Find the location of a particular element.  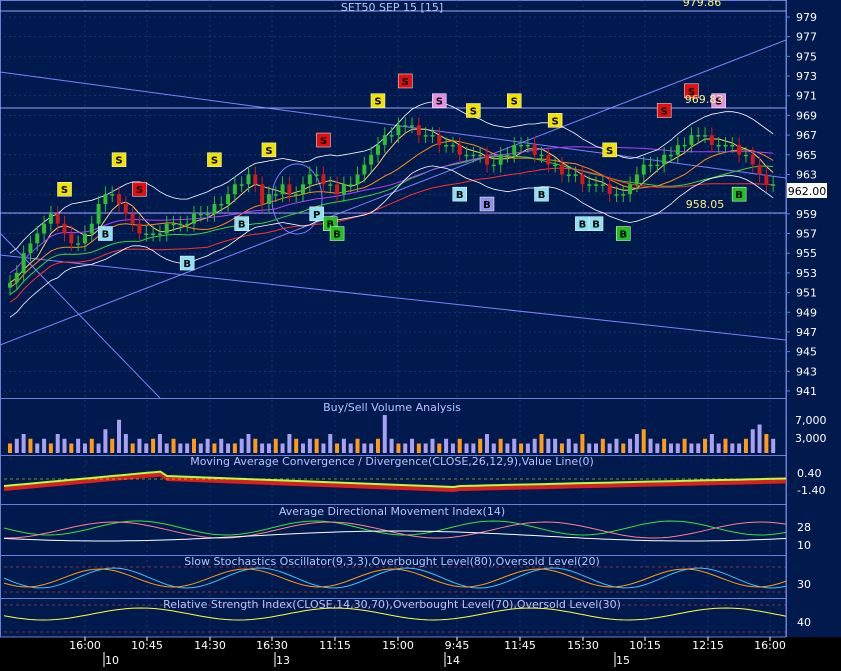

time-label: 10:15 is located at coordinates (645, 645).